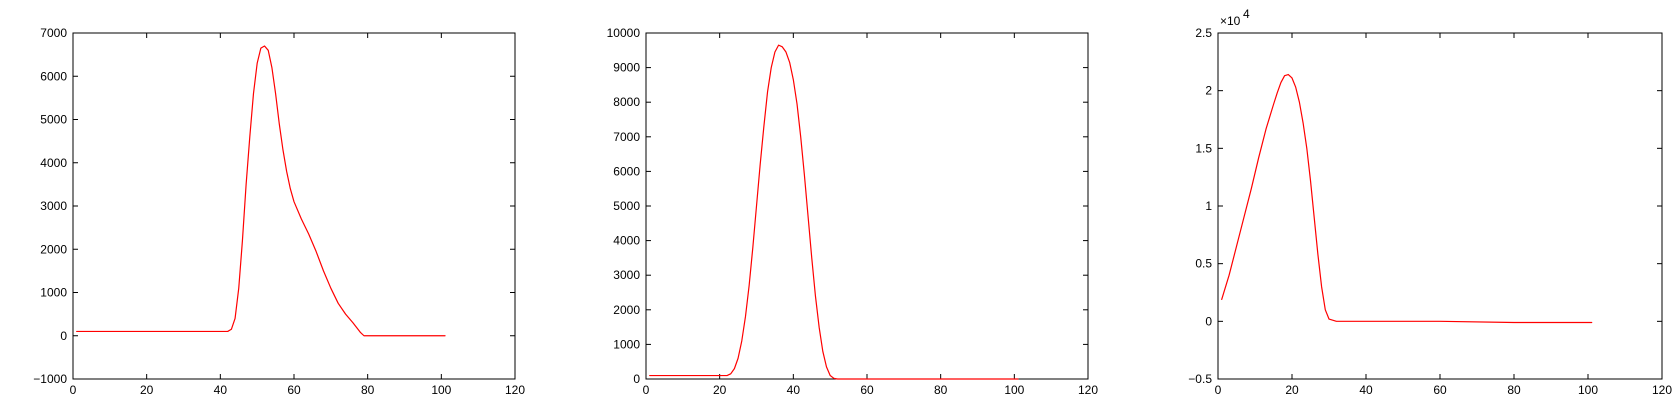 This screenshot has width=1680, height=420. I want to click on y-tick-label: 8000, so click(626, 102).